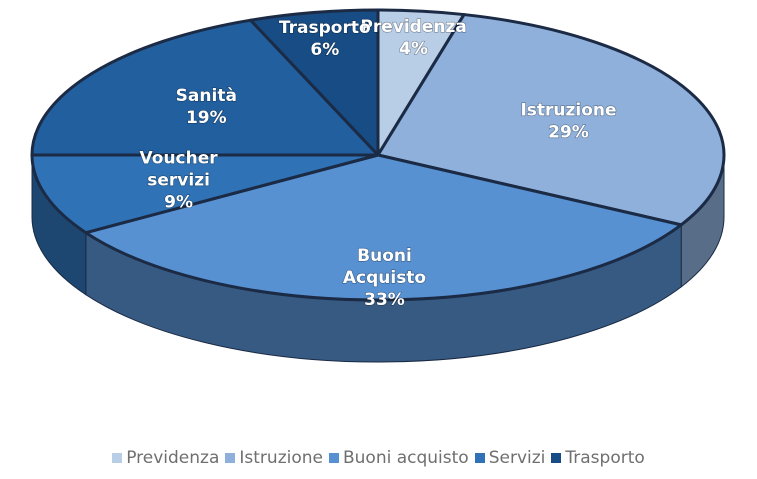 The height and width of the screenshot is (479, 757). I want to click on data-label-trasporto-value: 6%, so click(324, 50).